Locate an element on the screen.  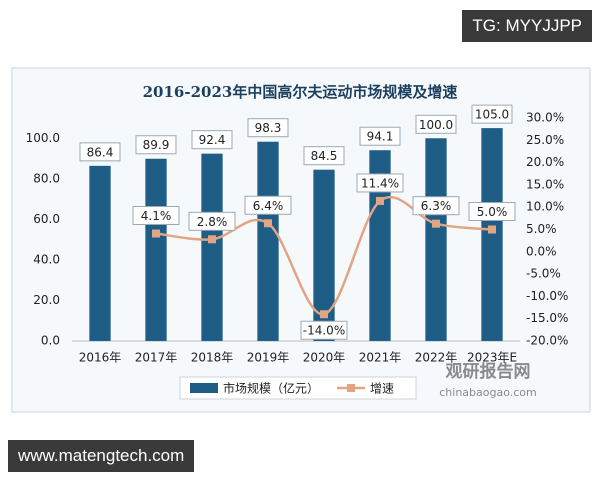
legend-label: 增速 is located at coordinates (382, 389).